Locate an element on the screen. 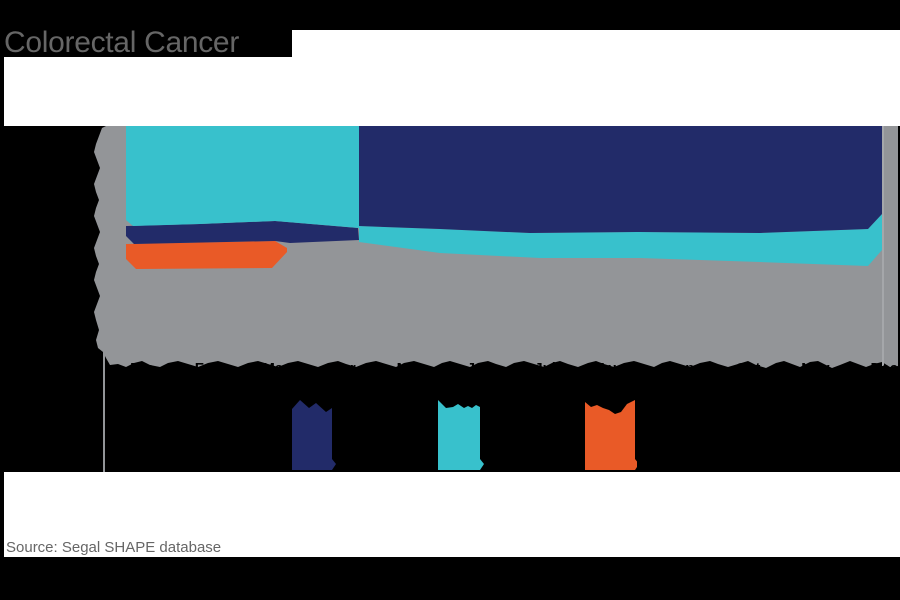 The width and height of the screenshot is (900, 600). y-axis-line is located at coordinates (104, 406).